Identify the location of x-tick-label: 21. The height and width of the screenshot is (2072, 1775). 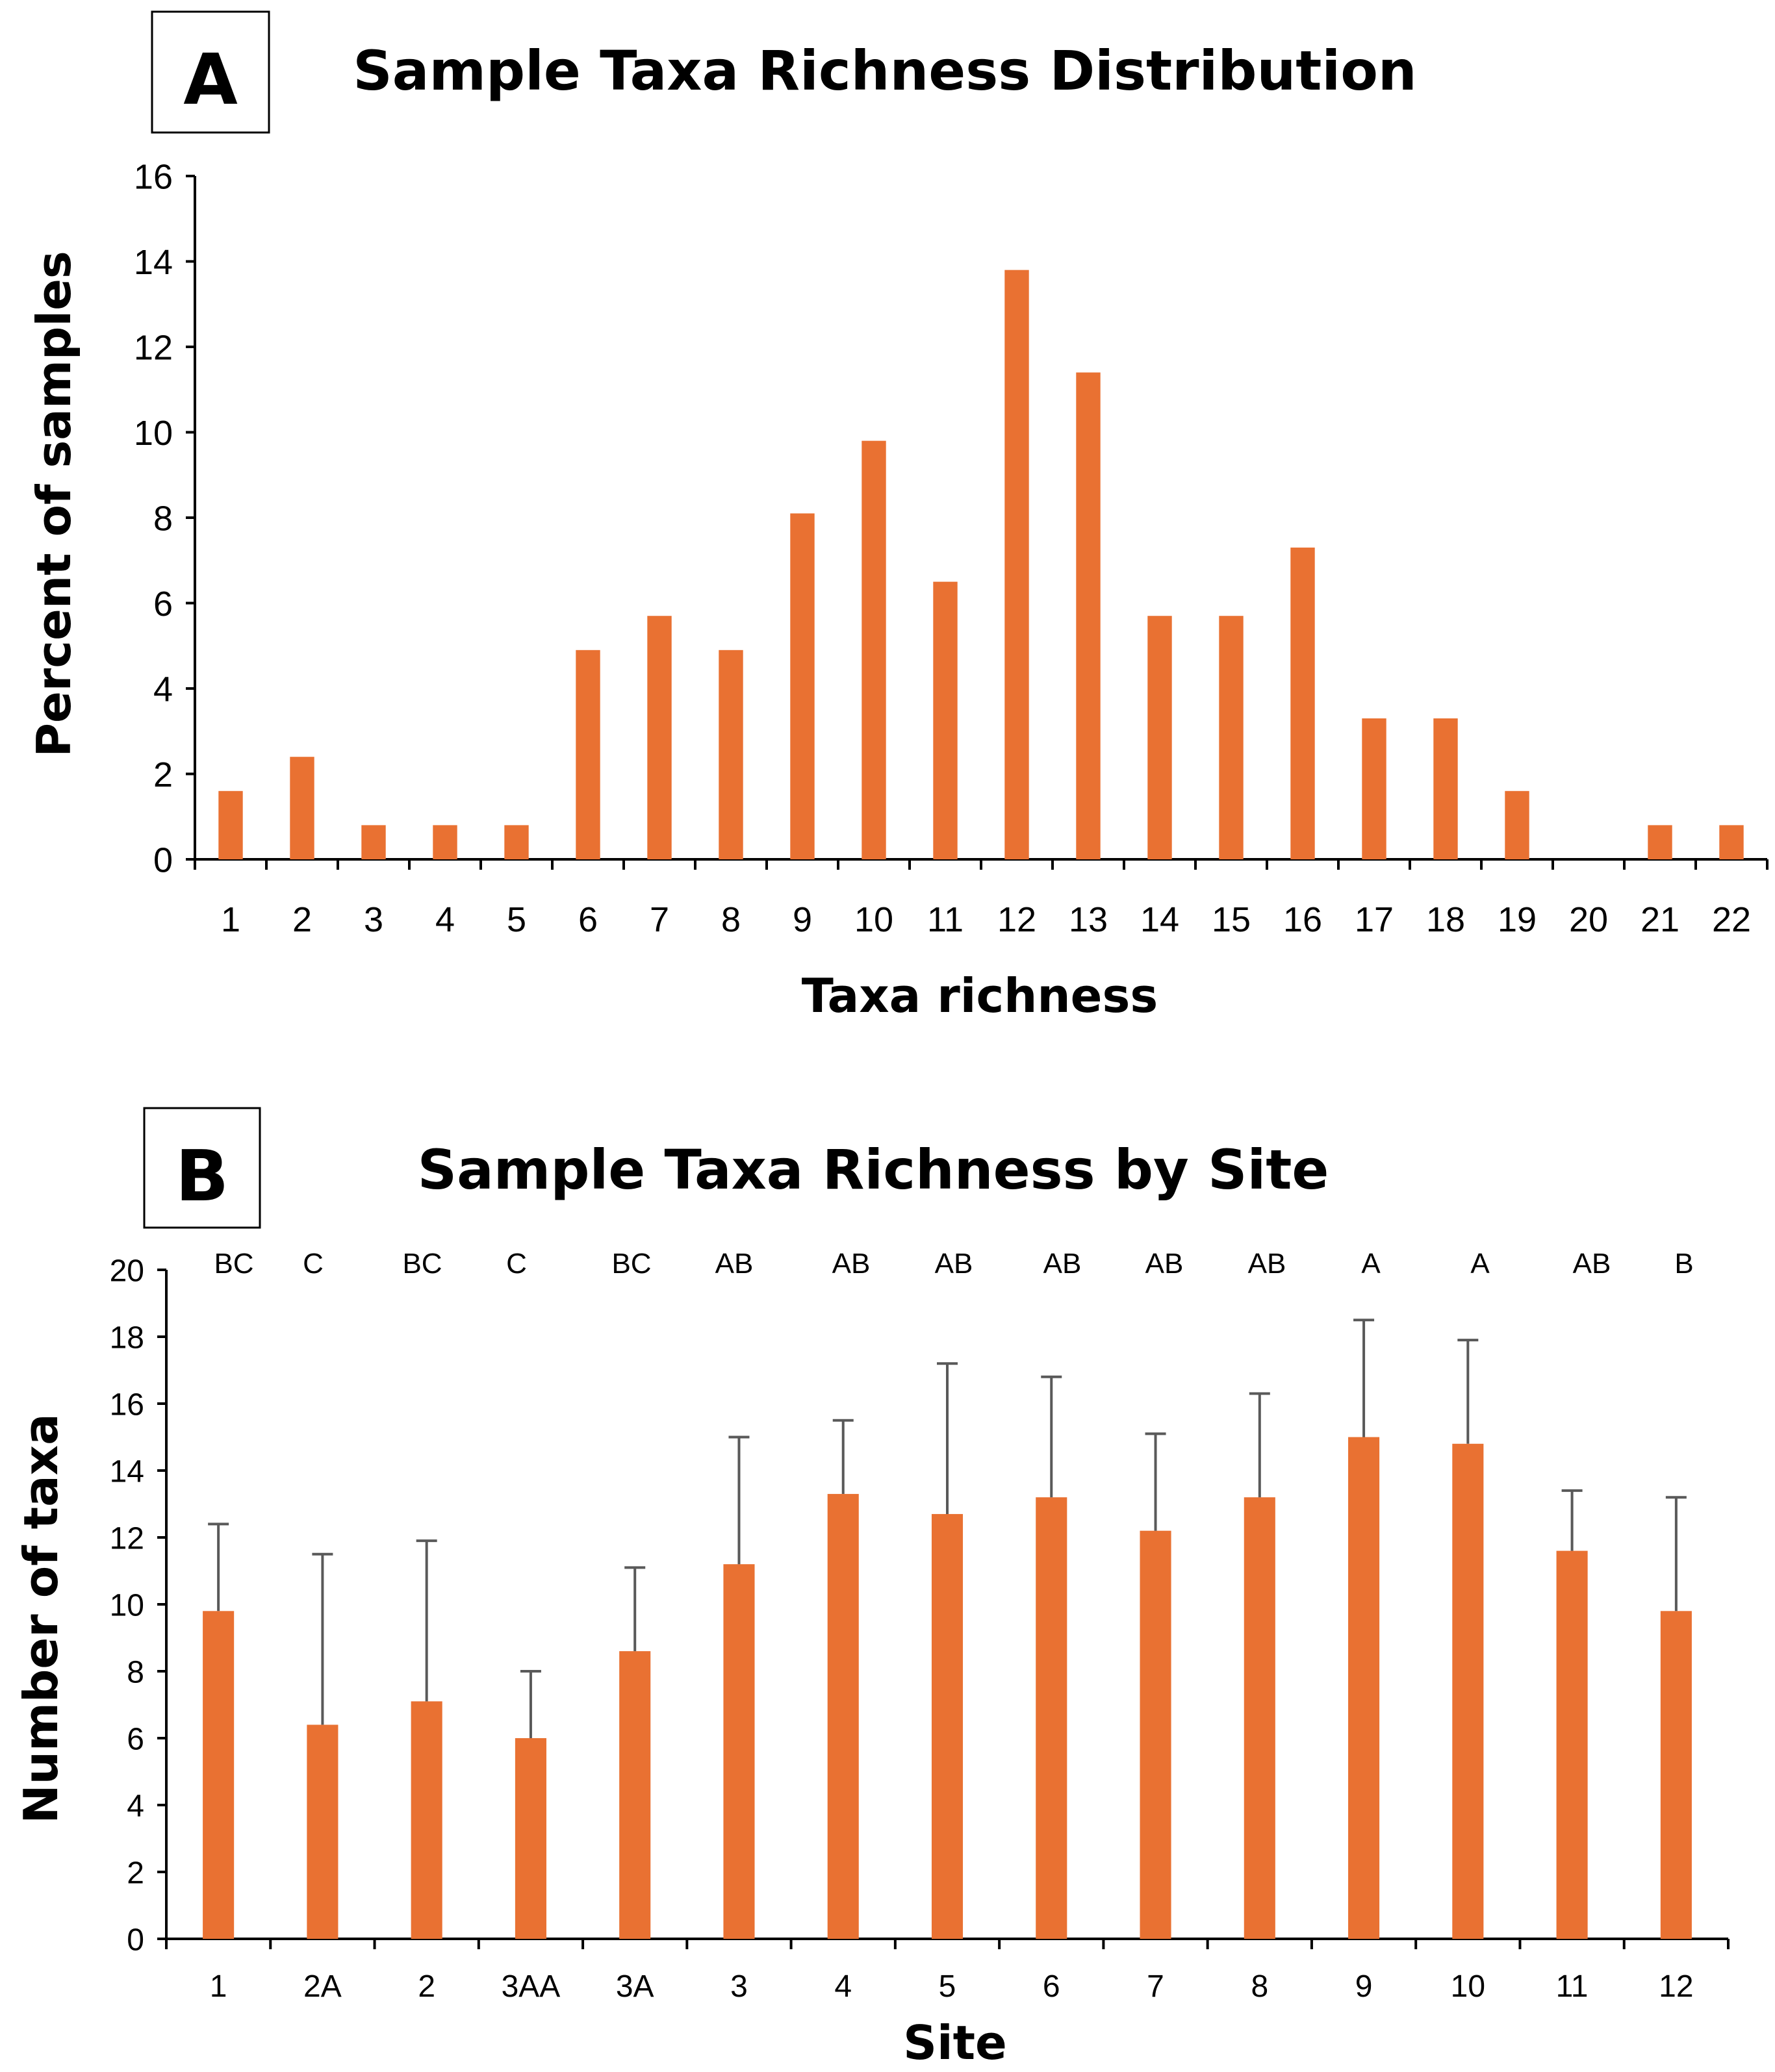
(1660, 920).